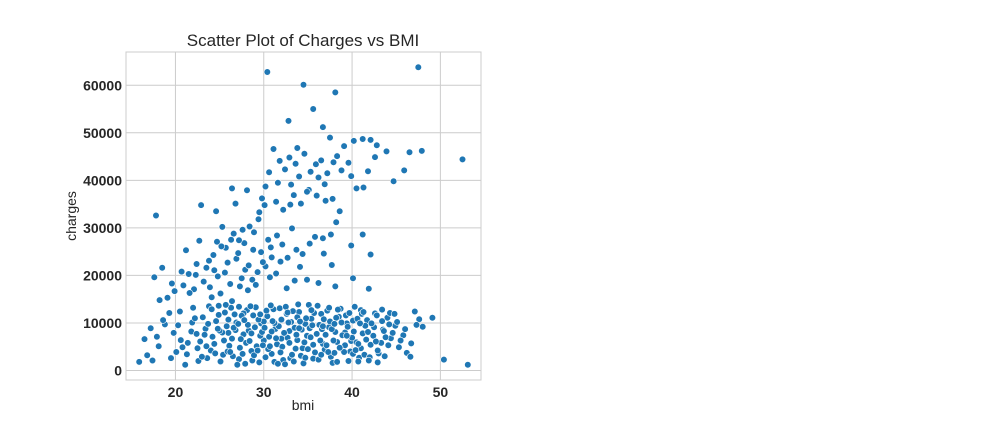 This screenshot has height=432, width=1008. Describe the element at coordinates (118, 370) in the screenshot. I see `y-tick-label: 0` at that location.